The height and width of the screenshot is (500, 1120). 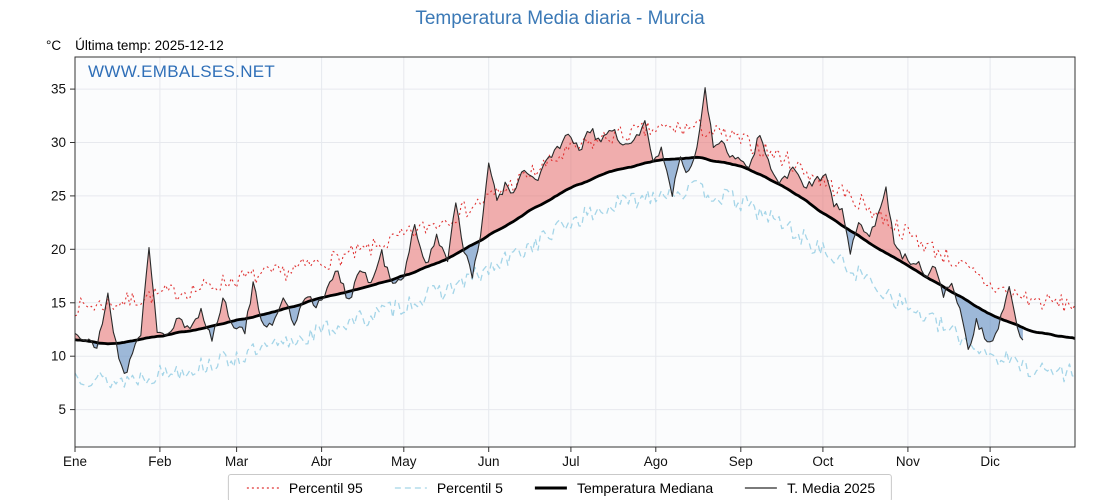 I want to click on y-tick-label: 20, so click(x=58, y=249).